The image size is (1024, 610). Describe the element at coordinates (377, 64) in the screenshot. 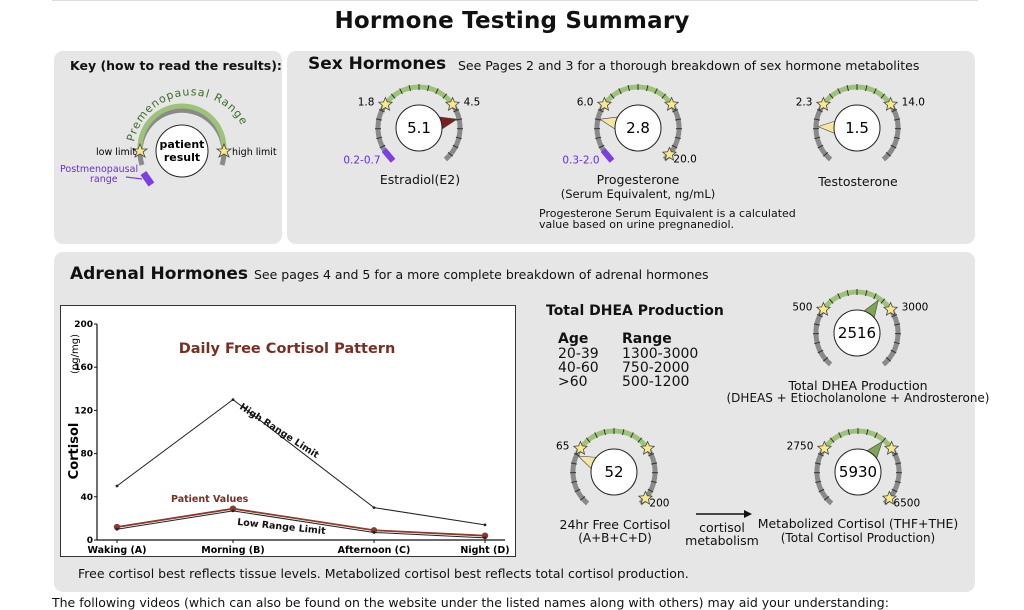

I see `sex-hormones-title: Sex Hormones` at that location.